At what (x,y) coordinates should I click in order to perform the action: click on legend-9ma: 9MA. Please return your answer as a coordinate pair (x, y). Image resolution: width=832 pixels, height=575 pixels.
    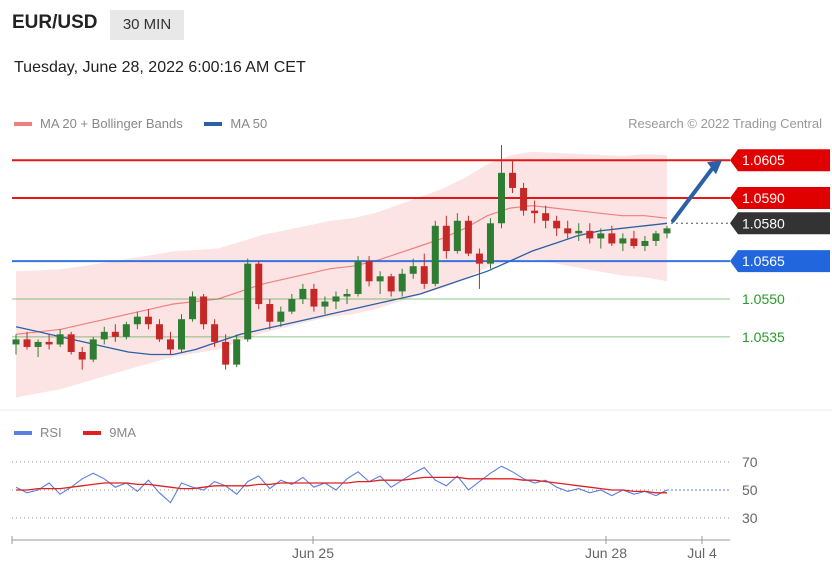
    Looking at the image, I should click on (109, 432).